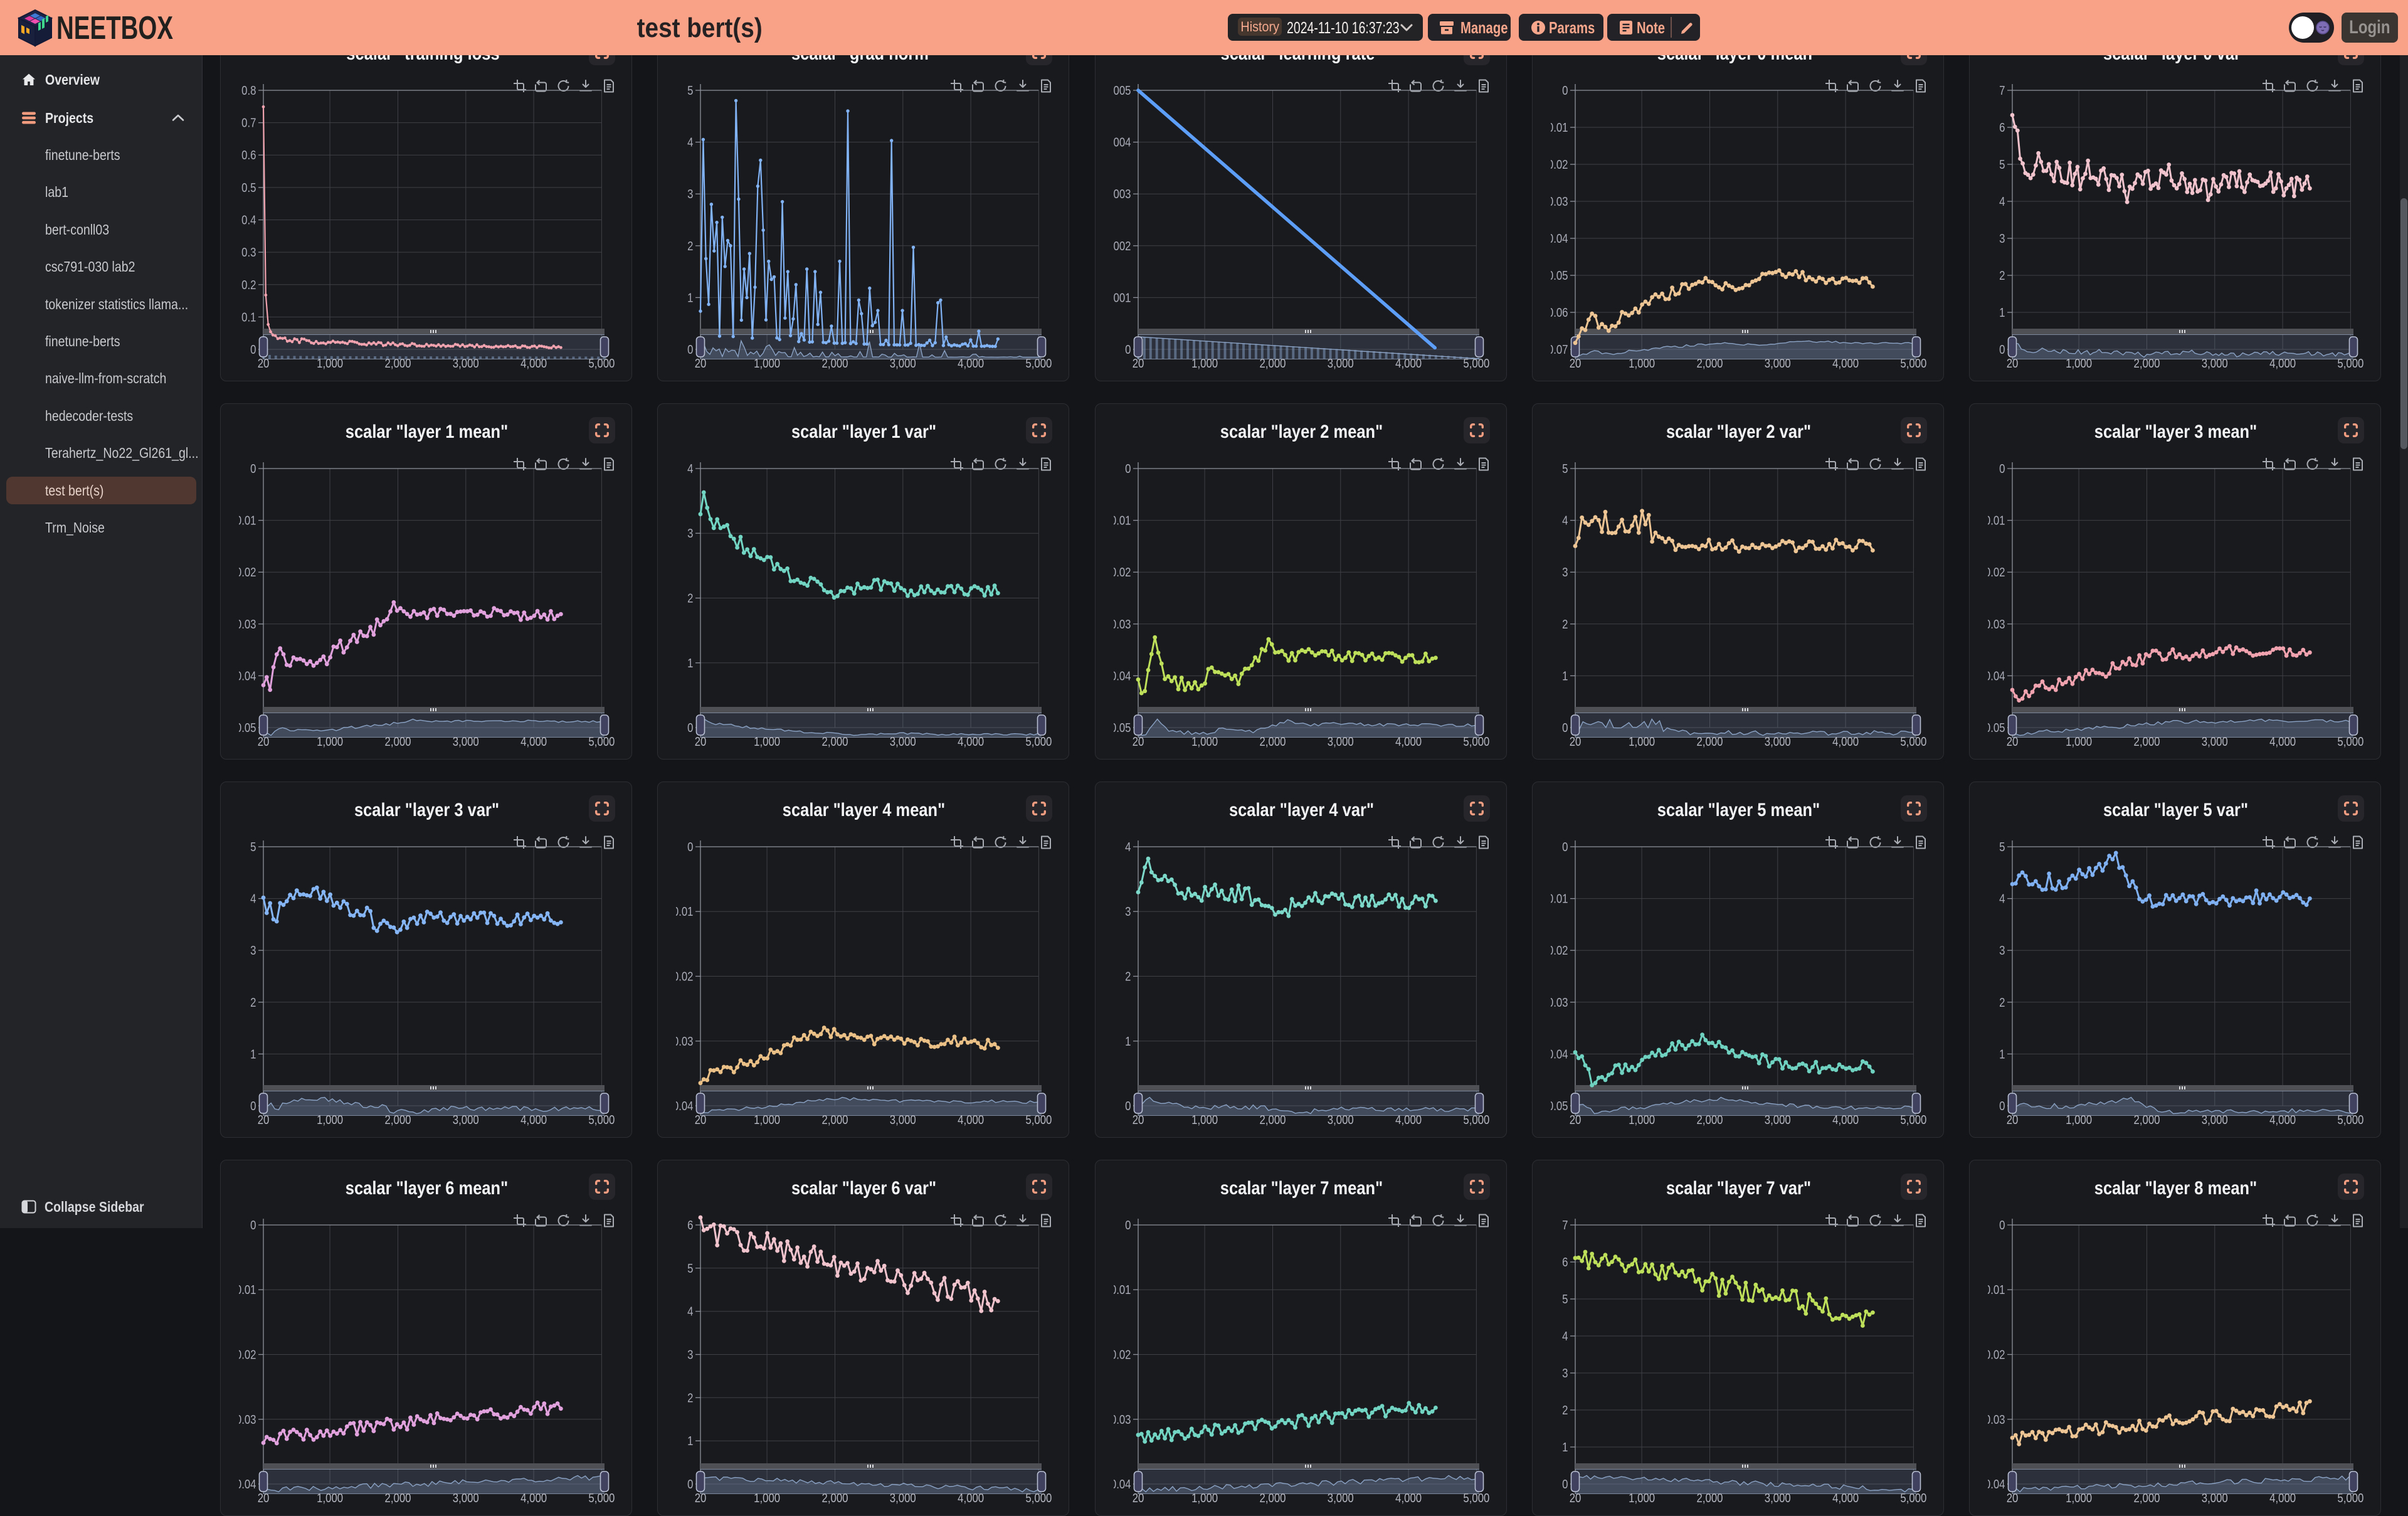 This screenshot has width=2408, height=1516. Describe the element at coordinates (248, 122) in the screenshot. I see `svg-text: 0.7` at that location.